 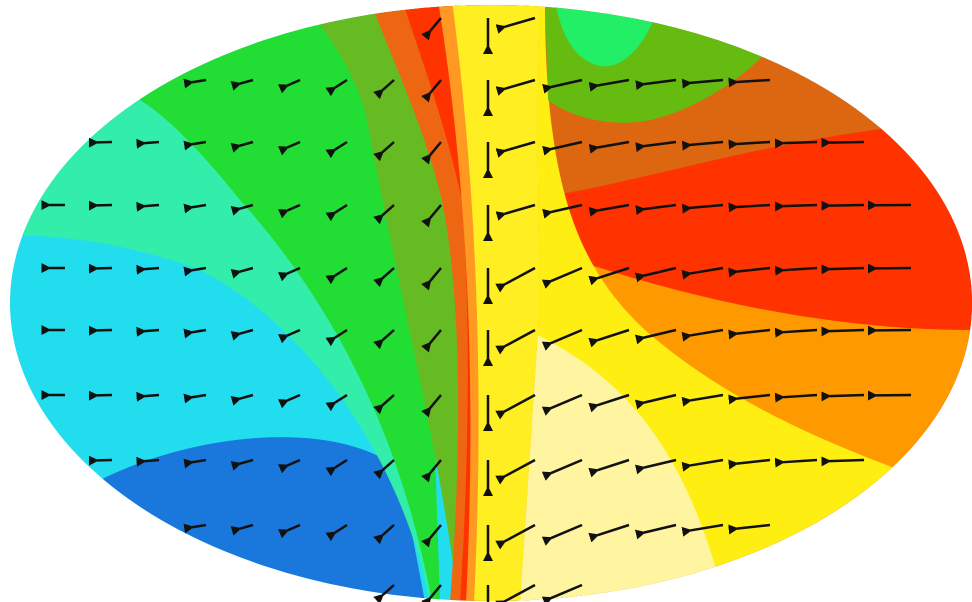 I want to click on region-pale-yellow, so click(x=602, y=460).